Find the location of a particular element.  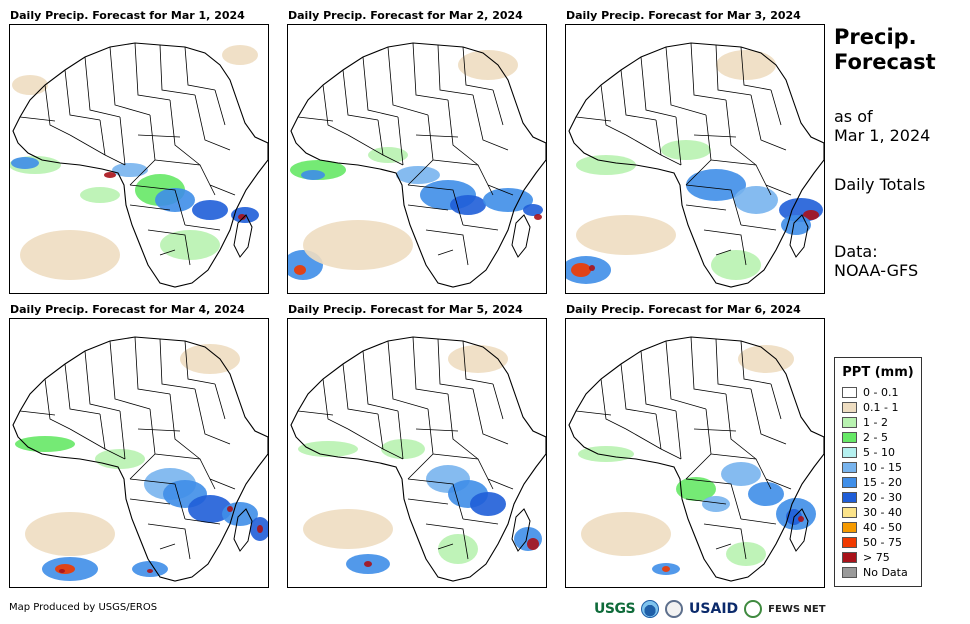

legend-label: 0 - 0.1 is located at coordinates (881, 392).